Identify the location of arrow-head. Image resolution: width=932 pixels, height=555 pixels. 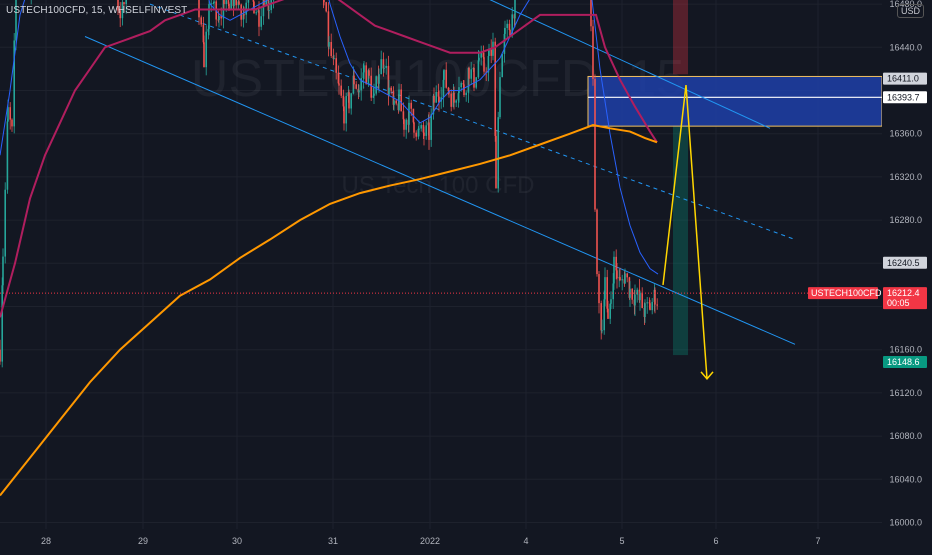
(707, 376).